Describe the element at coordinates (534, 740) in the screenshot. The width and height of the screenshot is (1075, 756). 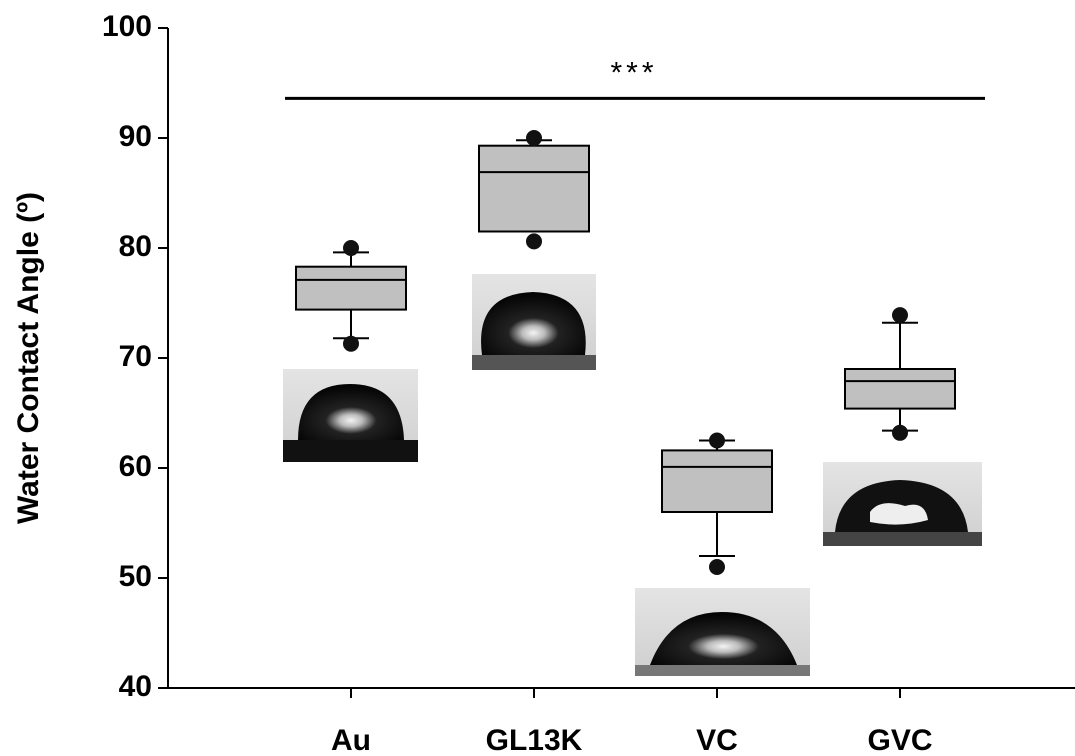
I see `x-tick-label: GL13K` at that location.